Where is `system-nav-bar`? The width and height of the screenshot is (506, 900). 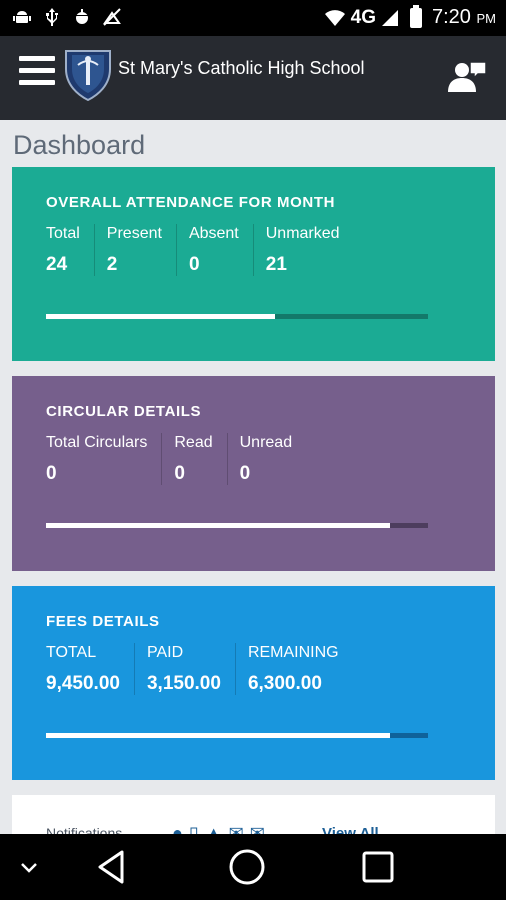 system-nav-bar is located at coordinates (253, 867).